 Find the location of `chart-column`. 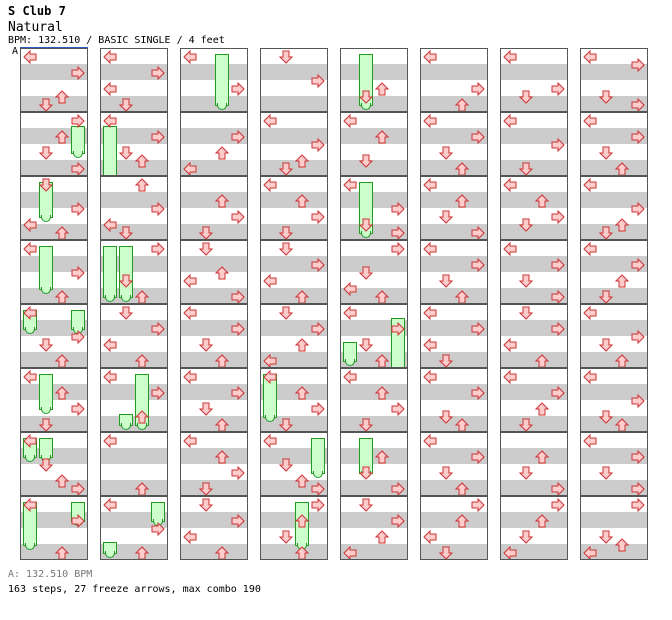

chart-column is located at coordinates (374, 304).